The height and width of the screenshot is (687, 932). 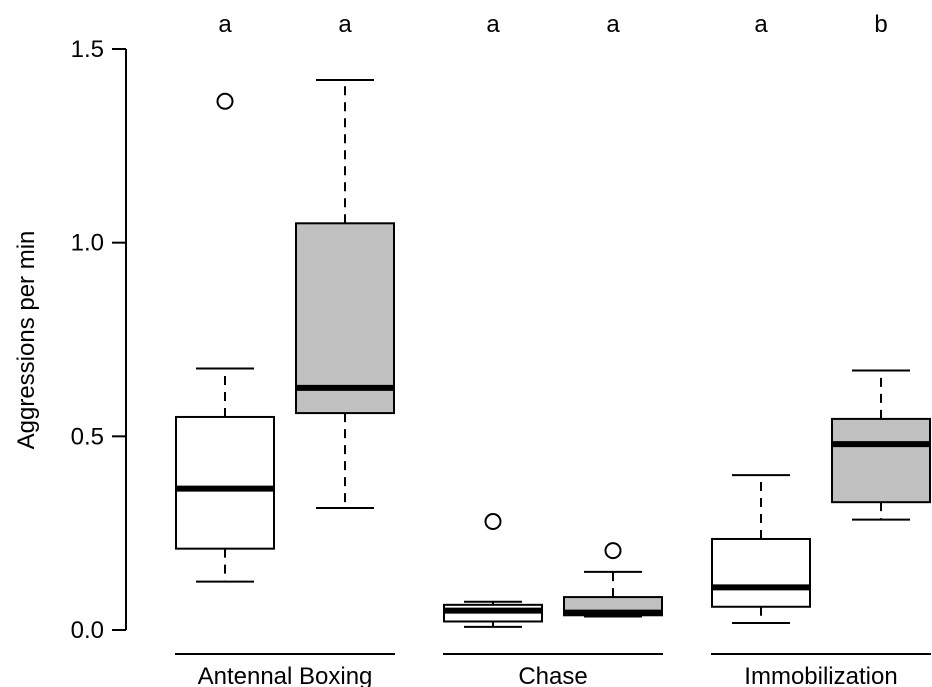 I want to click on significance-letter: b, so click(x=880, y=24).